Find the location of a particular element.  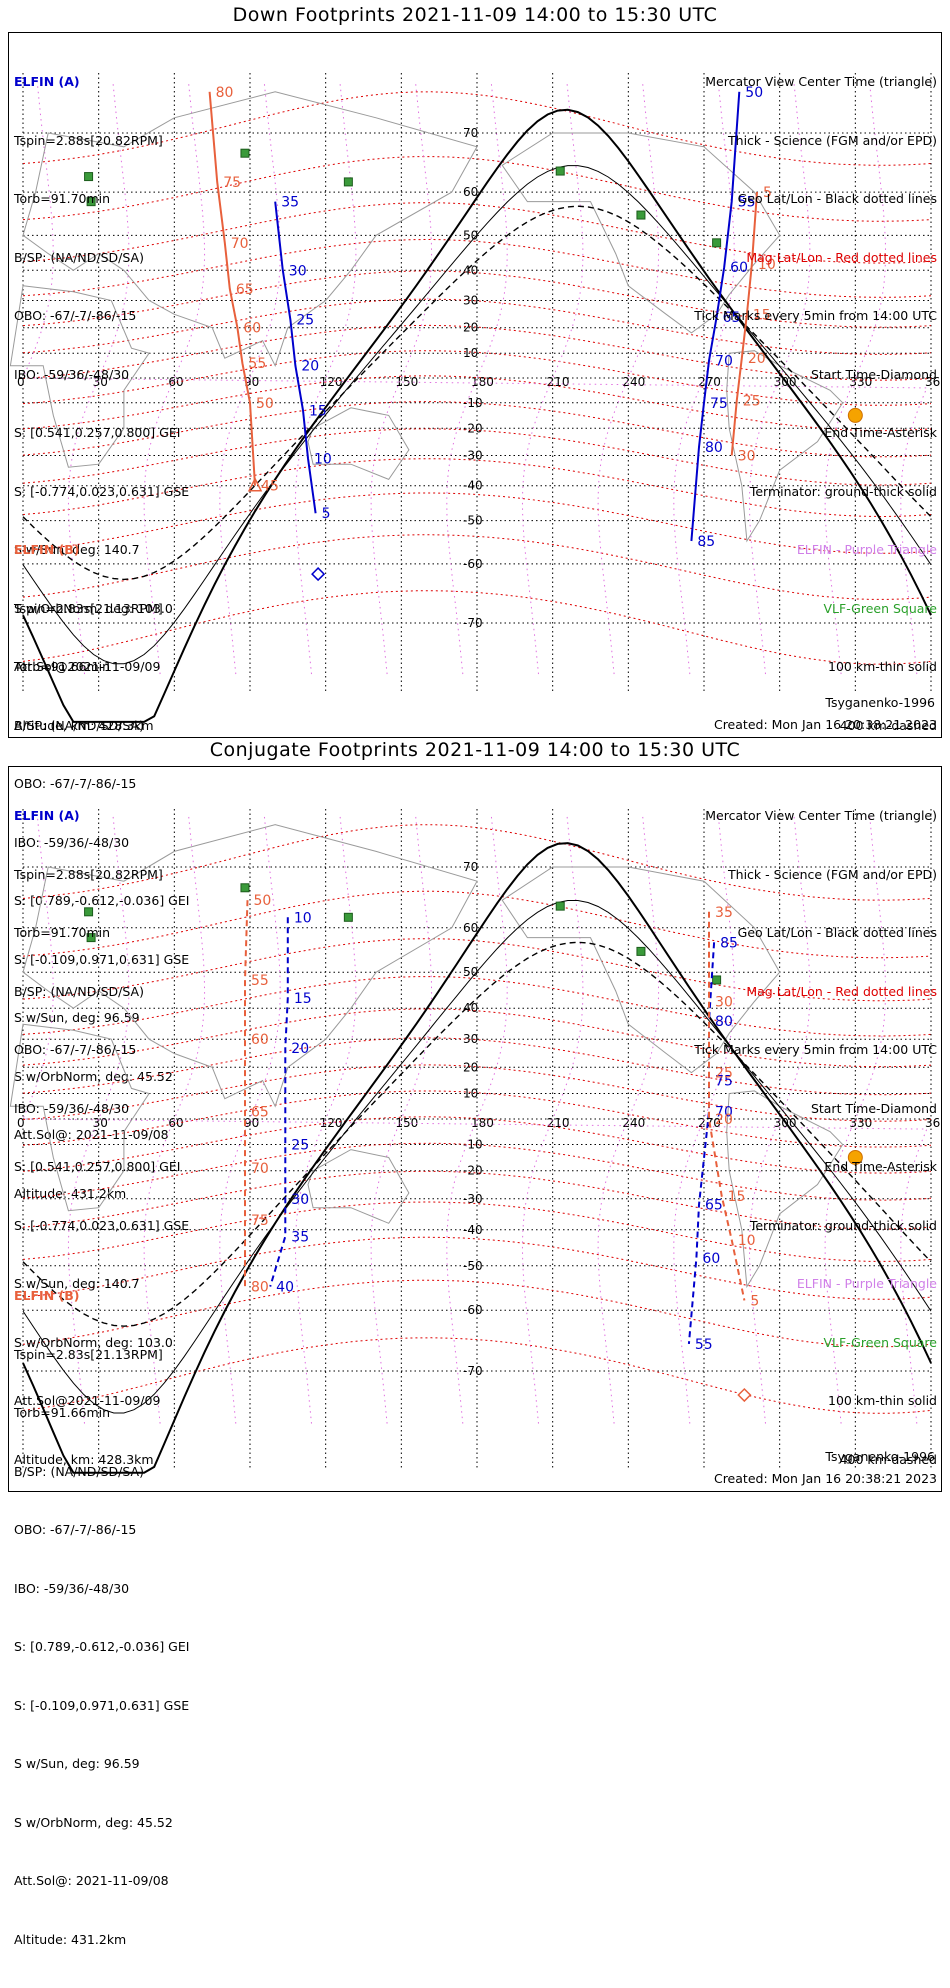

lat-tick-label: -40 is located at coordinates (473, 1230).